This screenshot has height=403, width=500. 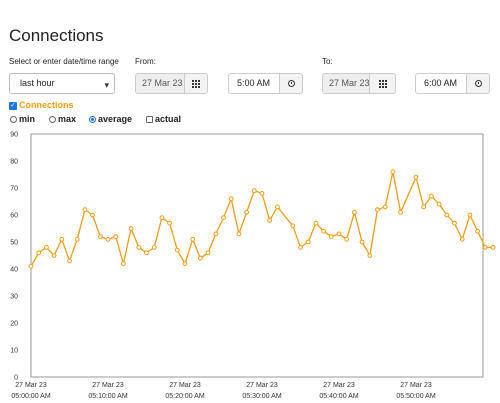 I want to click on y-tick-label: 20, so click(x=14, y=324).